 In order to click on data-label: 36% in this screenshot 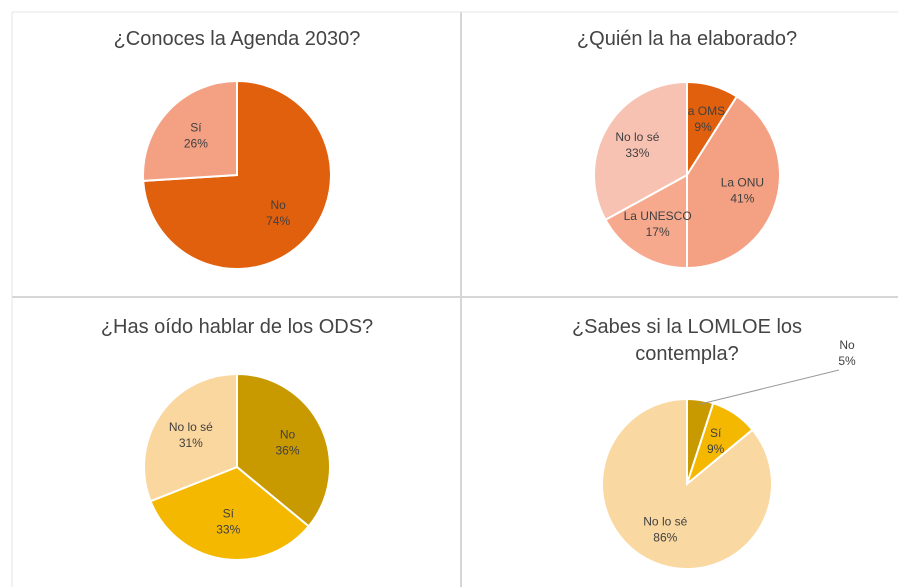, I will do `click(287, 450)`.